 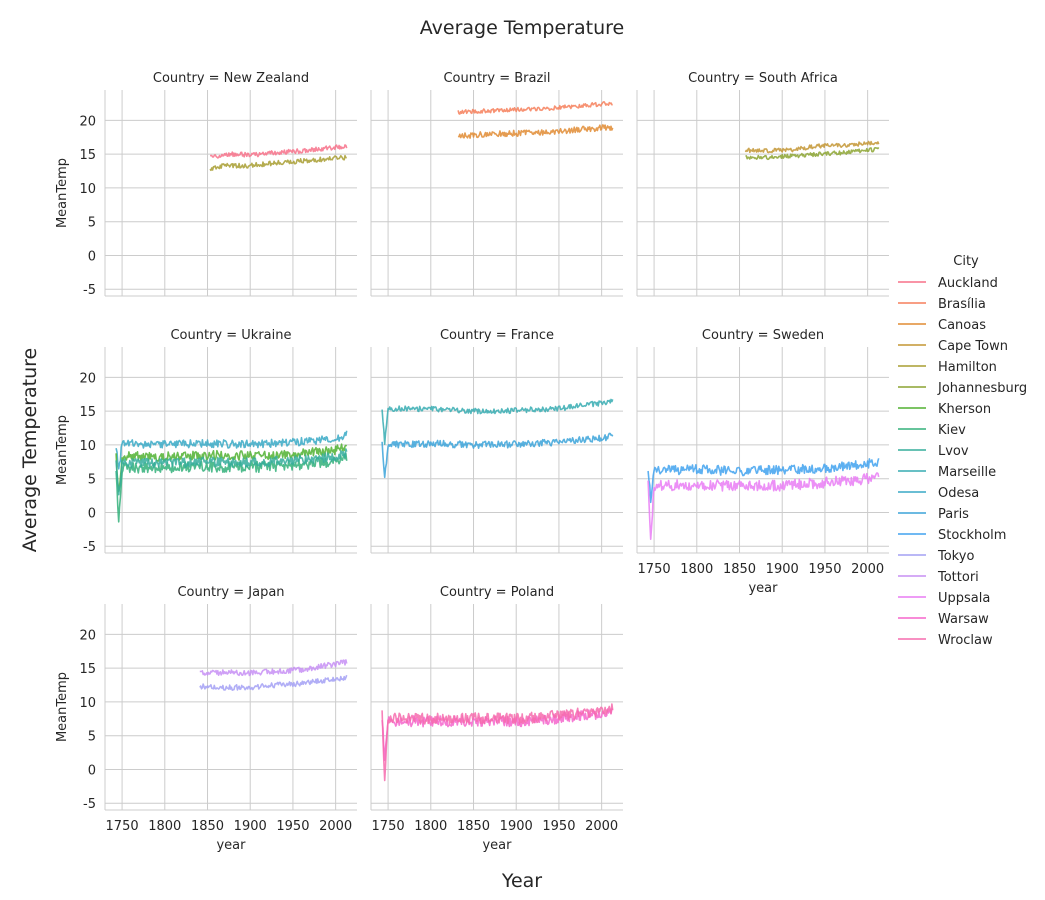 What do you see at coordinates (30, 450) in the screenshot?
I see `y-axis-super-label: Average Temperature` at bounding box center [30, 450].